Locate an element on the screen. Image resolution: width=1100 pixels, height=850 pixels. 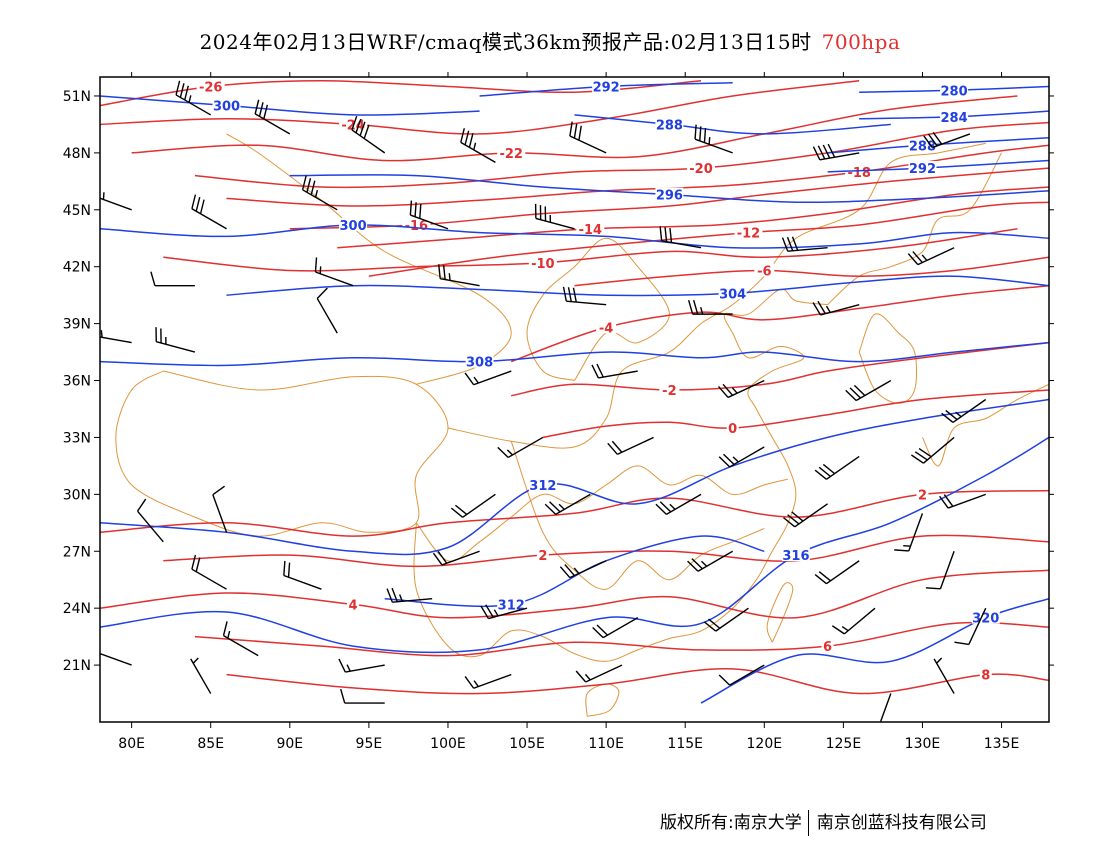
lat-tick-label: 39N is located at coordinates (77, 325).